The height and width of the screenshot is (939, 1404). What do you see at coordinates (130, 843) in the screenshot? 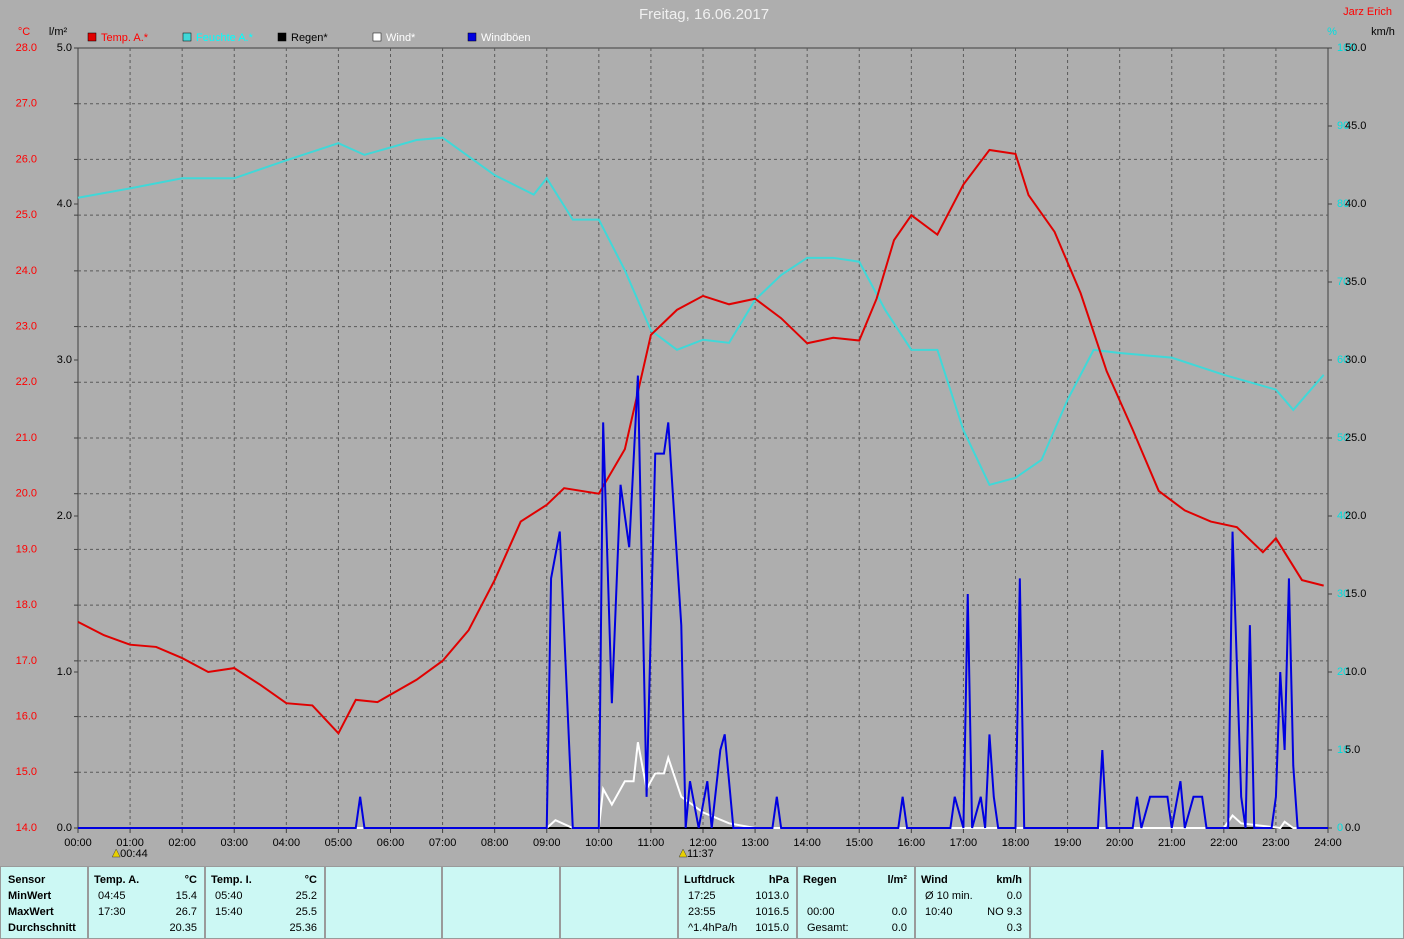
I see `x-tick-label: 01:00` at bounding box center [130, 843].